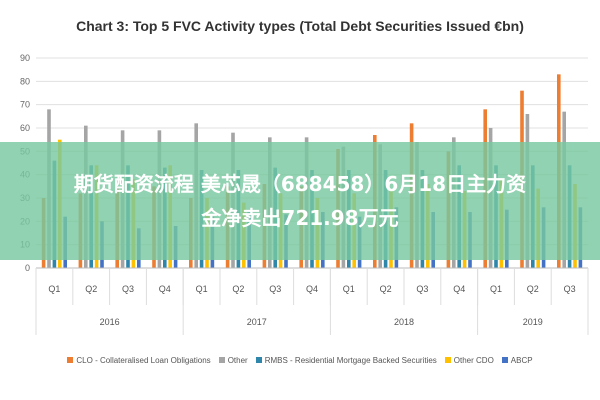  I want to click on legend-item: Other, so click(233, 360).